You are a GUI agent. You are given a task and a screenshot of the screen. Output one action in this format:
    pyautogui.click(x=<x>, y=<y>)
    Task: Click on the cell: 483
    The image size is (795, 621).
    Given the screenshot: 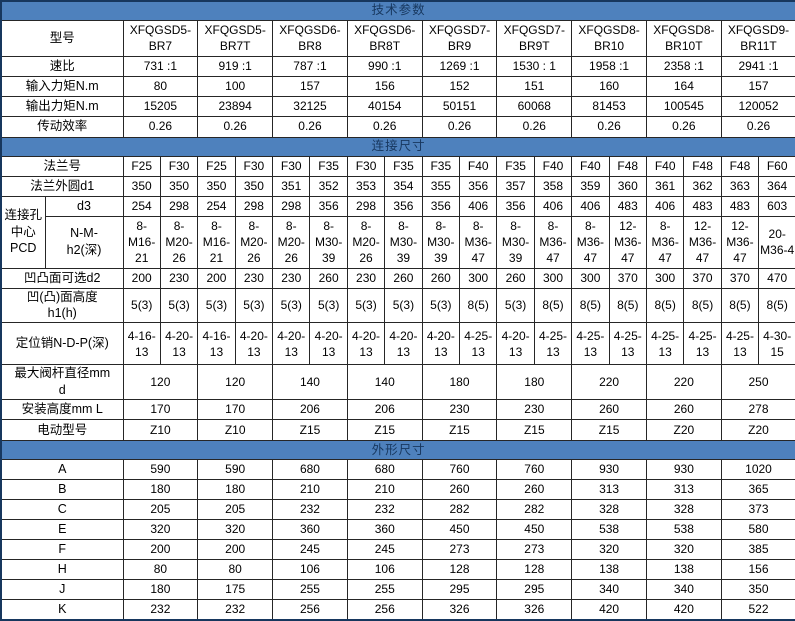 What is the action you would take?
    pyautogui.click(x=627, y=206)
    